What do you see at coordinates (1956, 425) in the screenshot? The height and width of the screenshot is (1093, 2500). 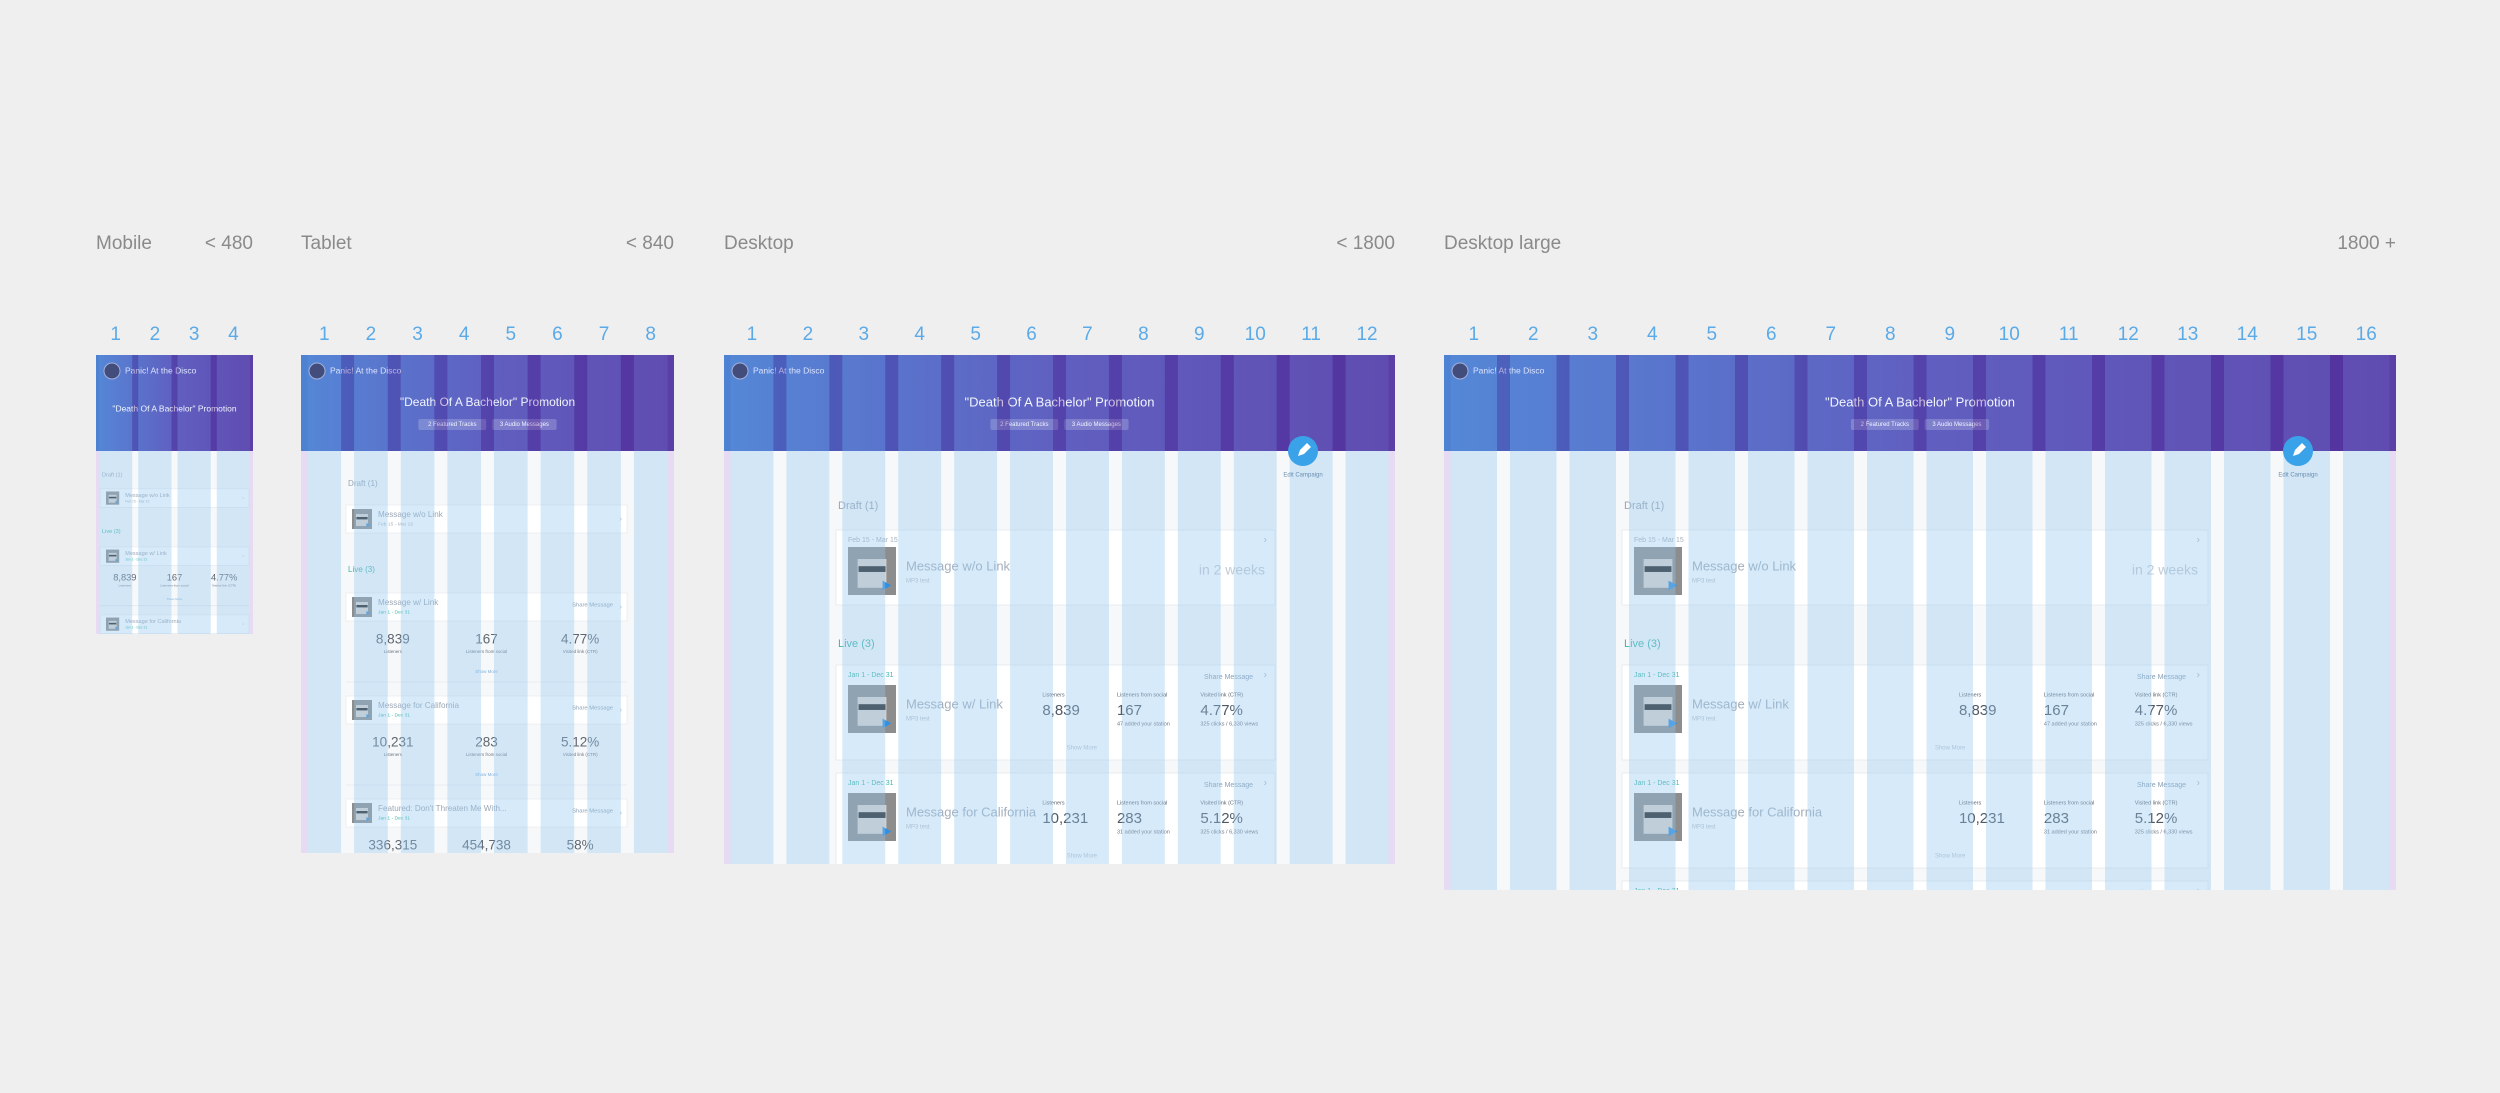 I see `tag-label: 3 Audio Messages` at bounding box center [1956, 425].